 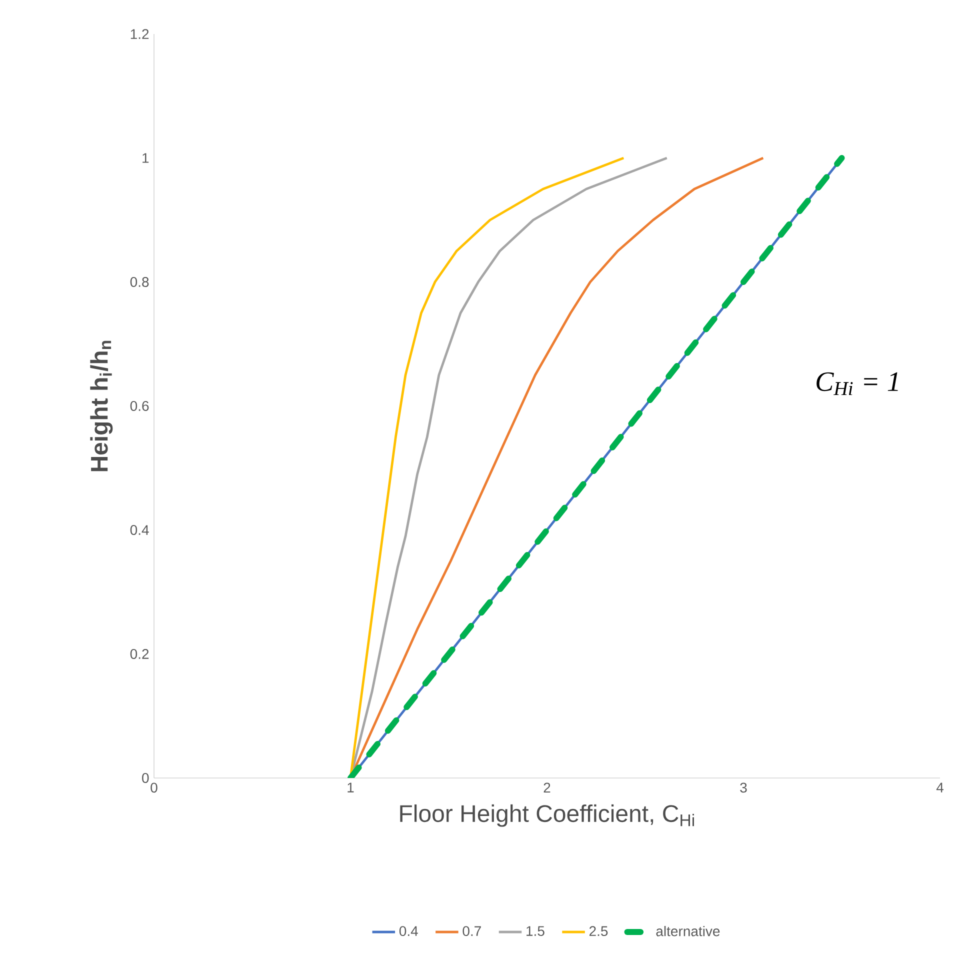 I want to click on x-tick-label: 0, so click(x=154, y=787).